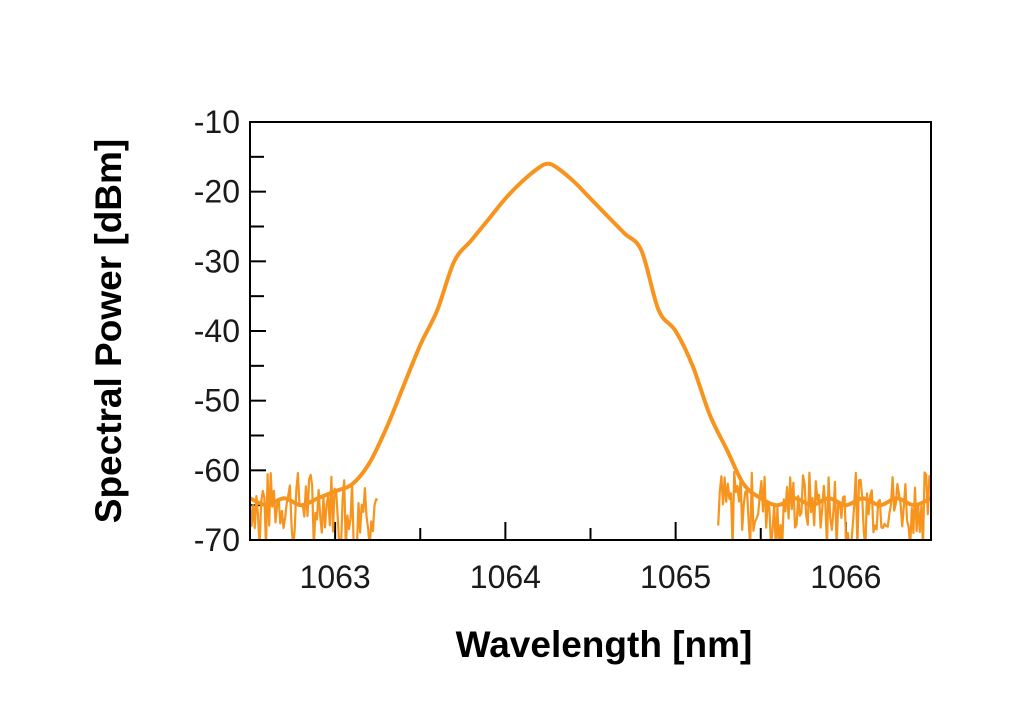 Image resolution: width=1024 pixels, height=717 pixels. Describe the element at coordinates (675, 577) in the screenshot. I see `x-tick-label: 1065` at that location.